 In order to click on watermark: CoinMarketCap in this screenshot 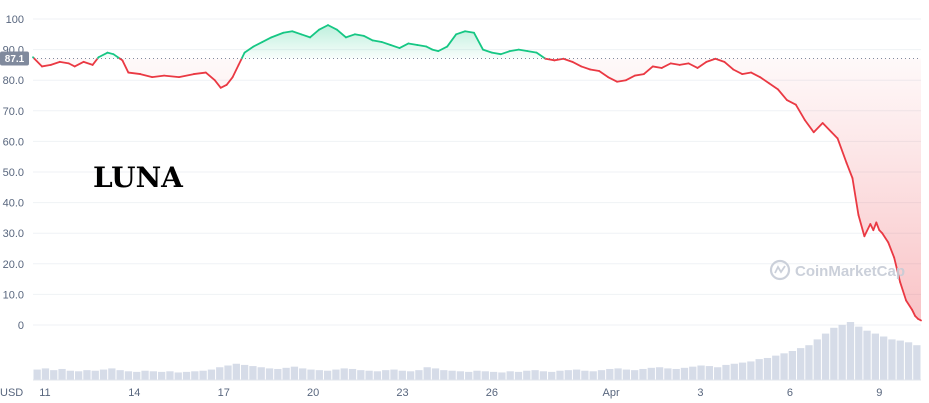, I will do `click(837, 270)`.